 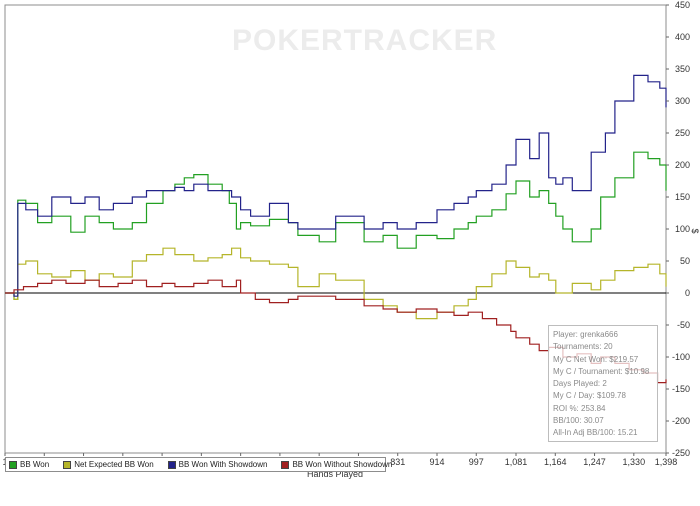 I want to click on y-tick-label: -150, so click(x=681, y=389).